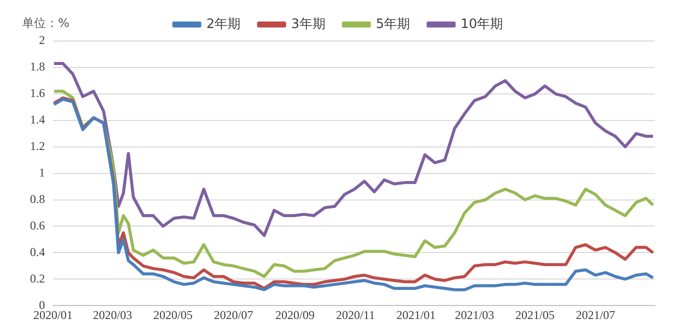 The height and width of the screenshot is (326, 685). I want to click on x-tick-label: 2020/11, so click(355, 315).